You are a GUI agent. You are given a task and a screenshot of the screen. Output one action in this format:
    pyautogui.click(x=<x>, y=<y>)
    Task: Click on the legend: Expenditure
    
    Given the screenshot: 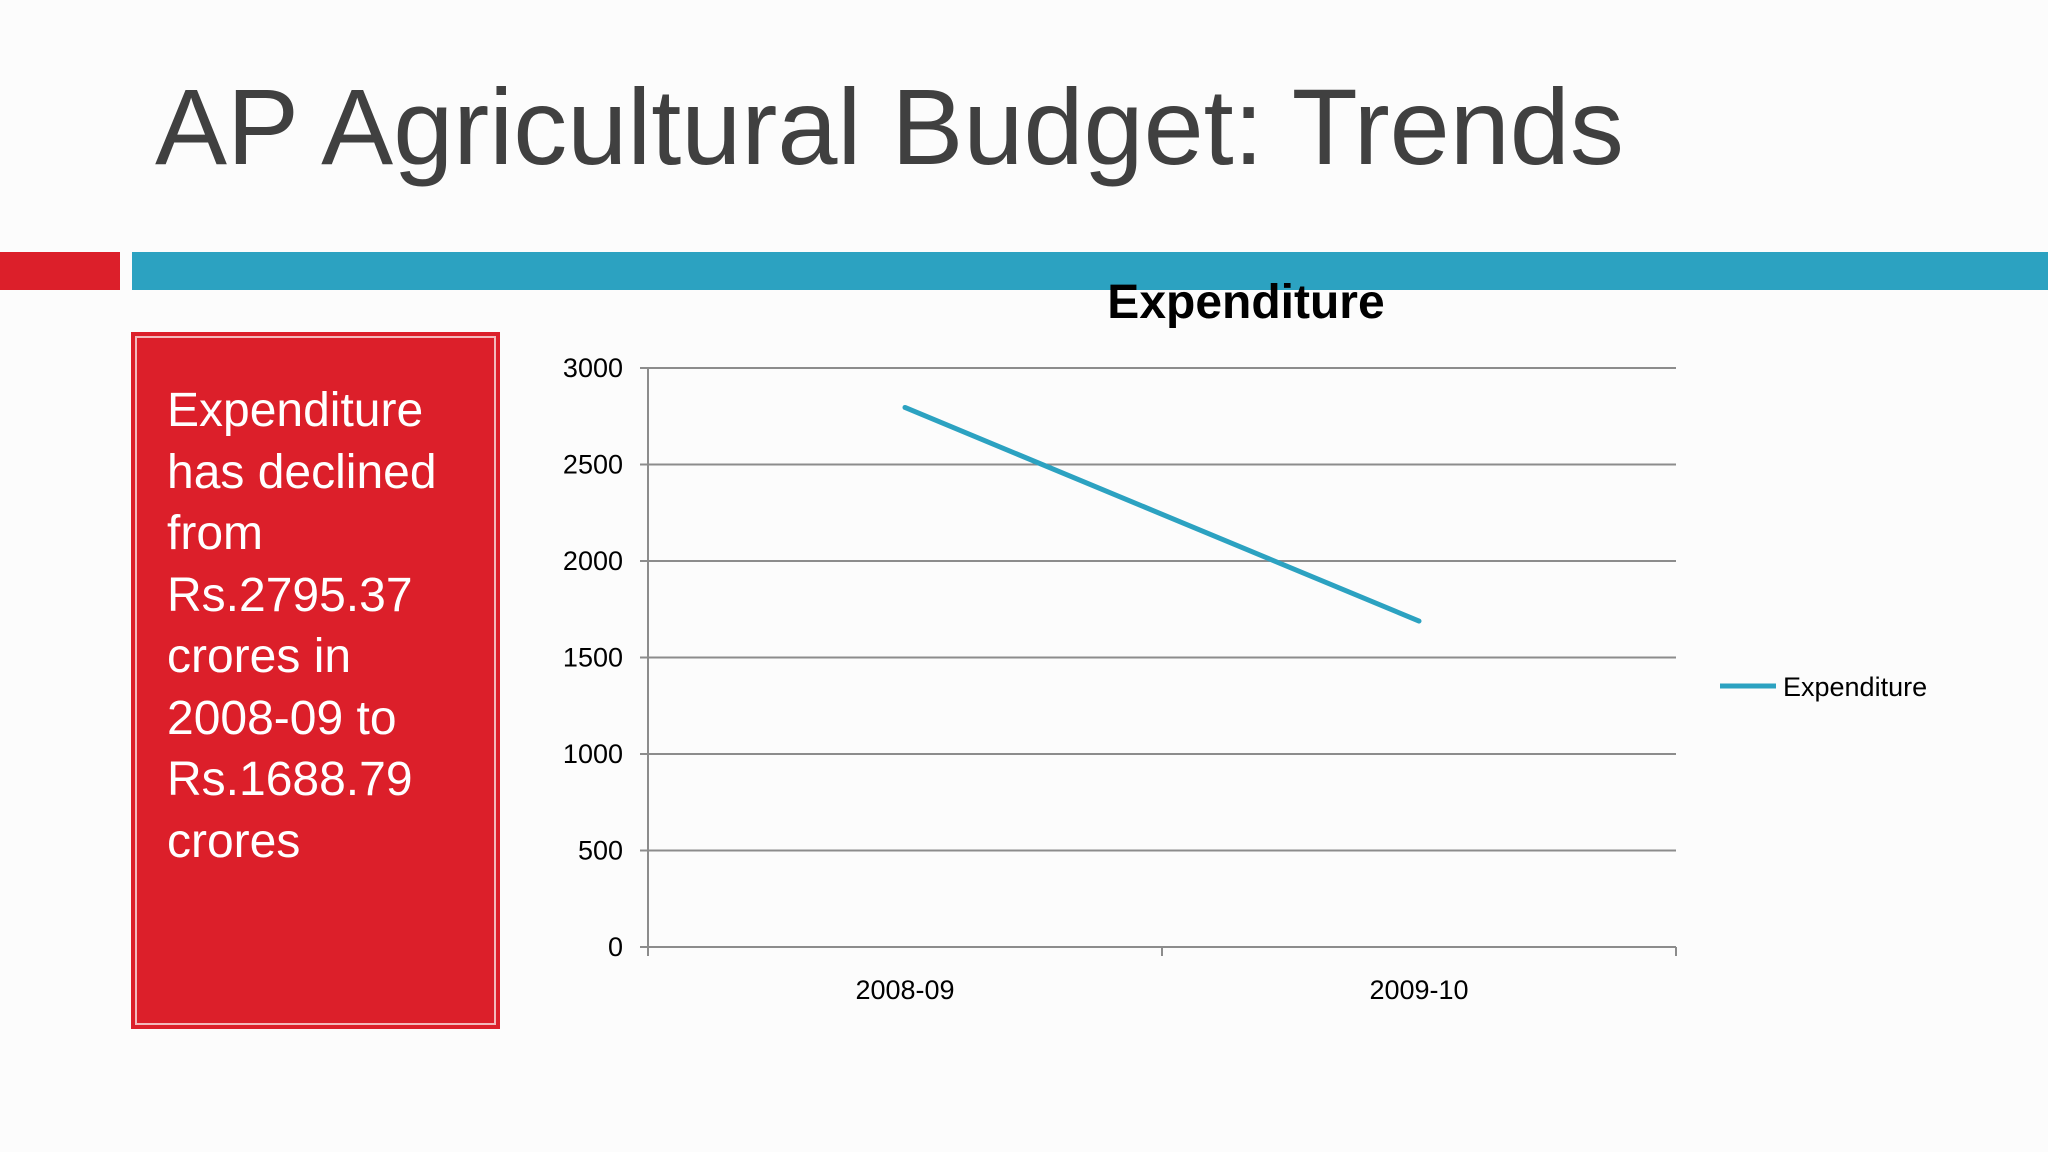 What is the action you would take?
    pyautogui.click(x=1823, y=687)
    